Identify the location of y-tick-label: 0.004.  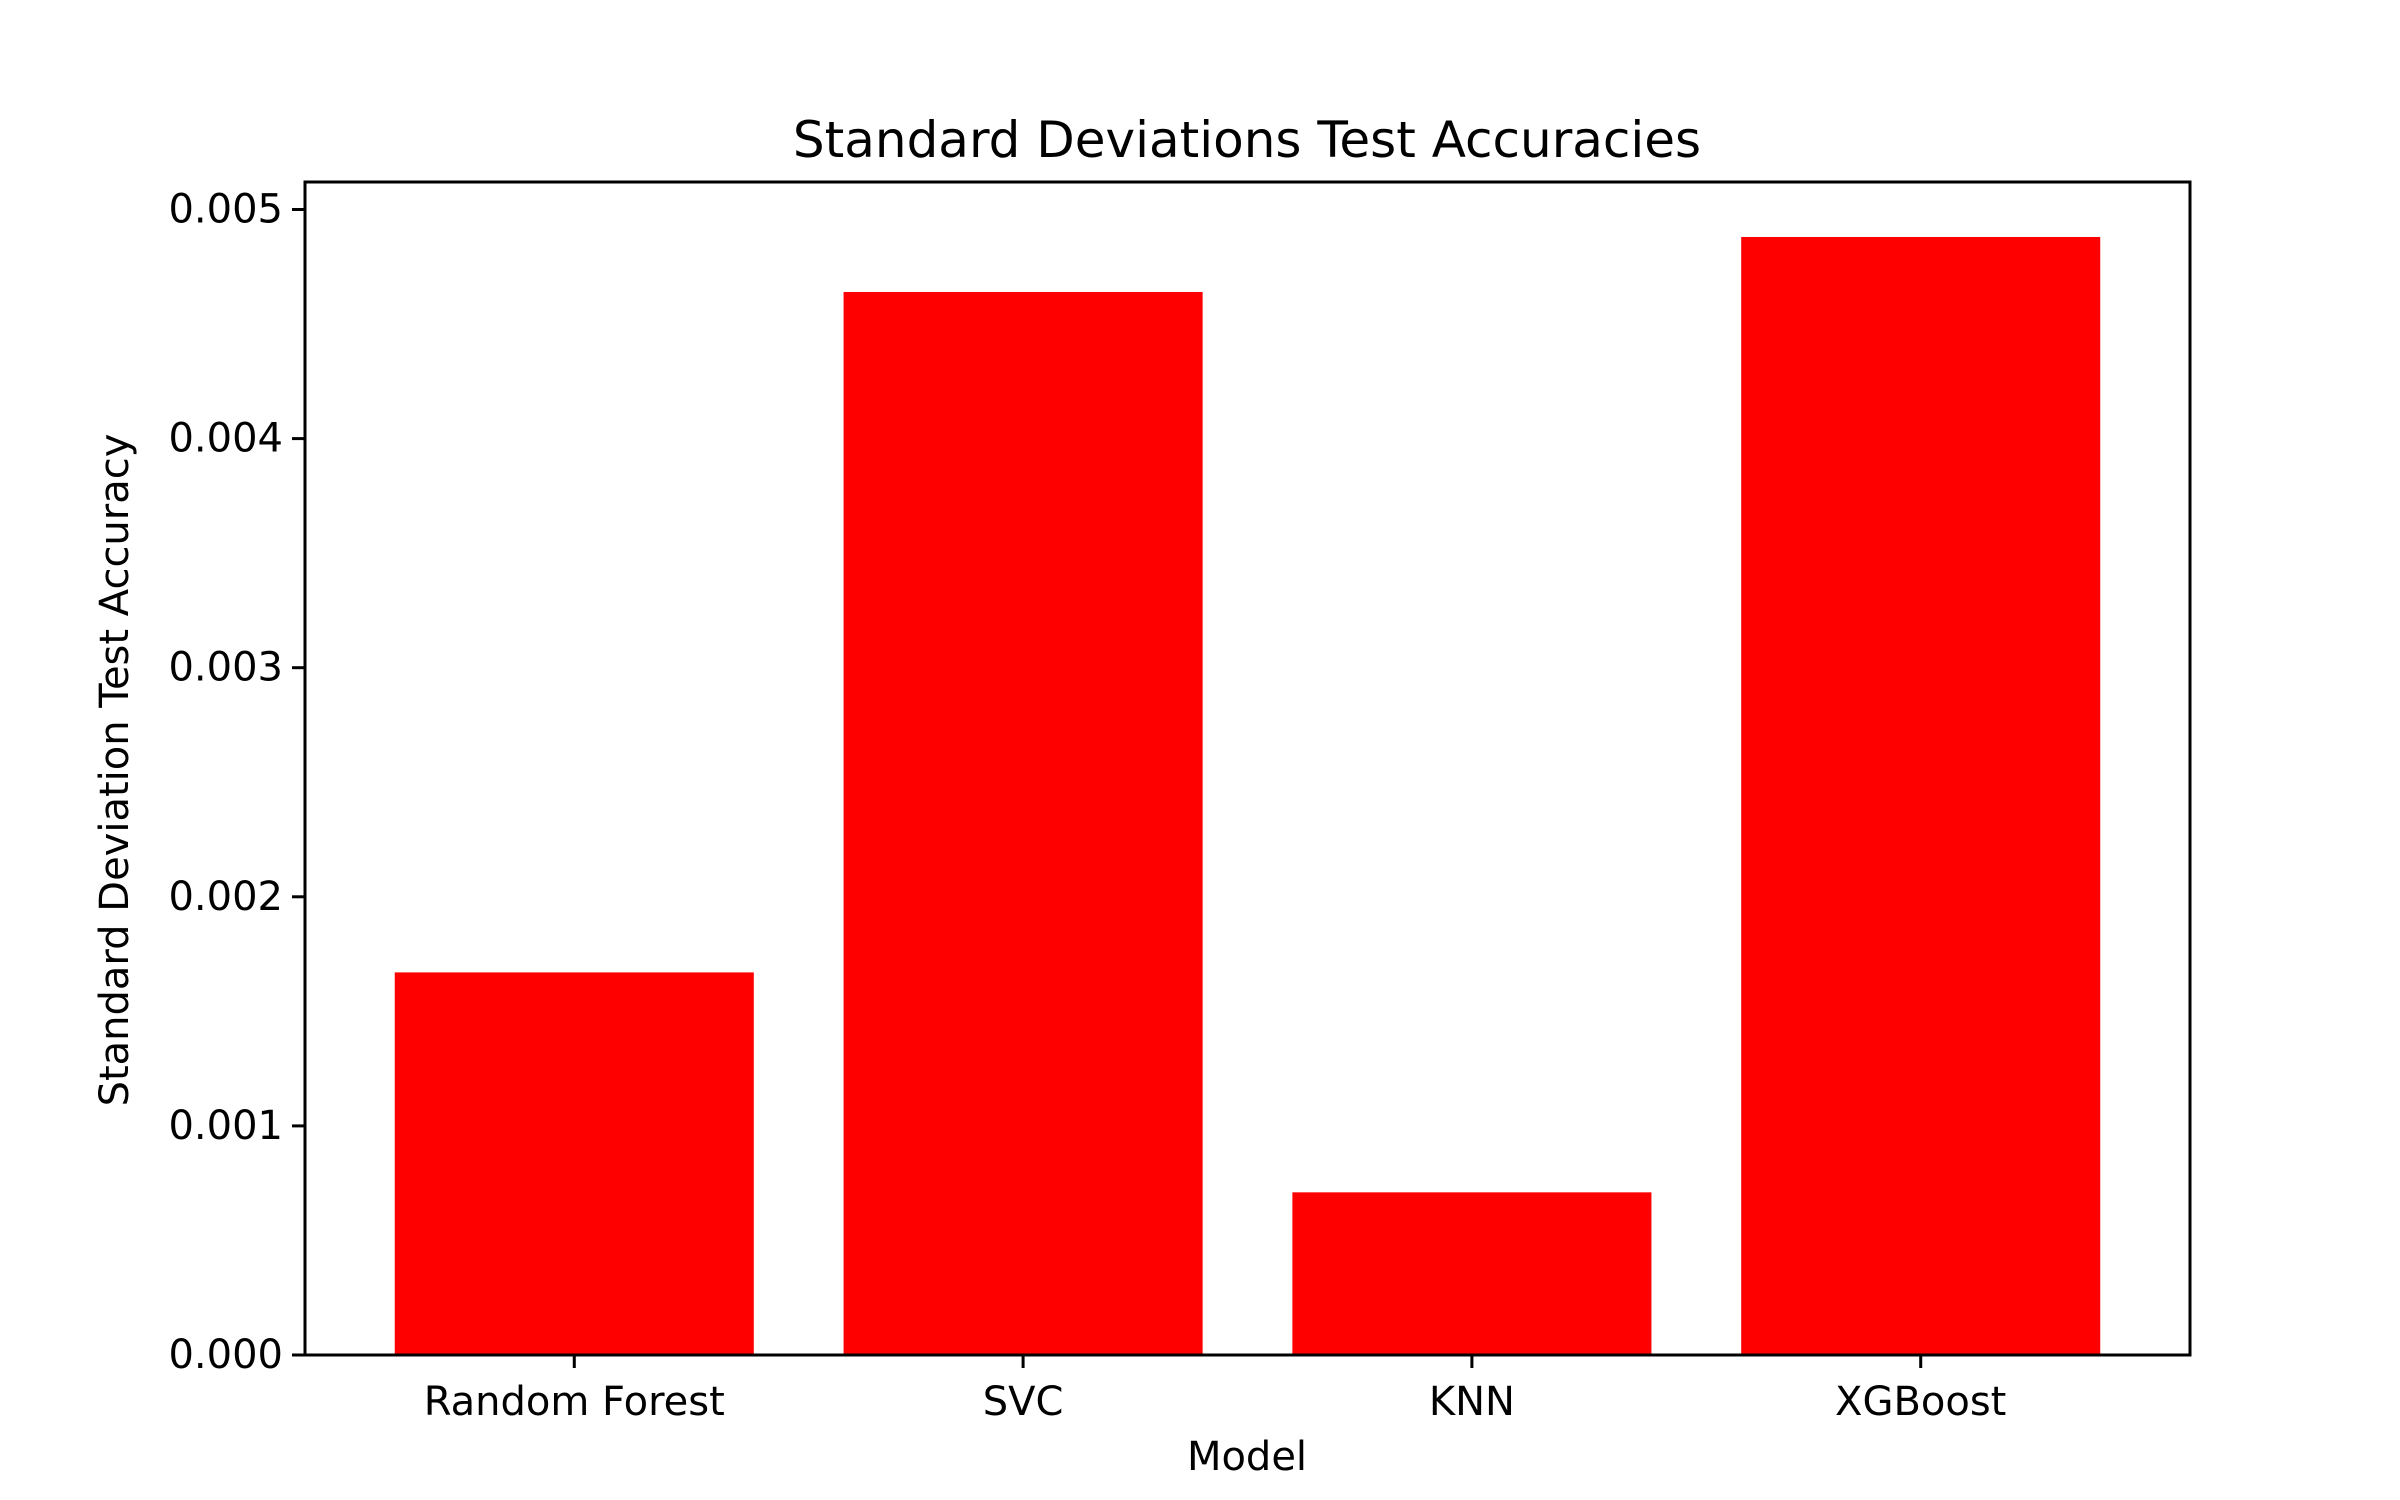
(225, 439).